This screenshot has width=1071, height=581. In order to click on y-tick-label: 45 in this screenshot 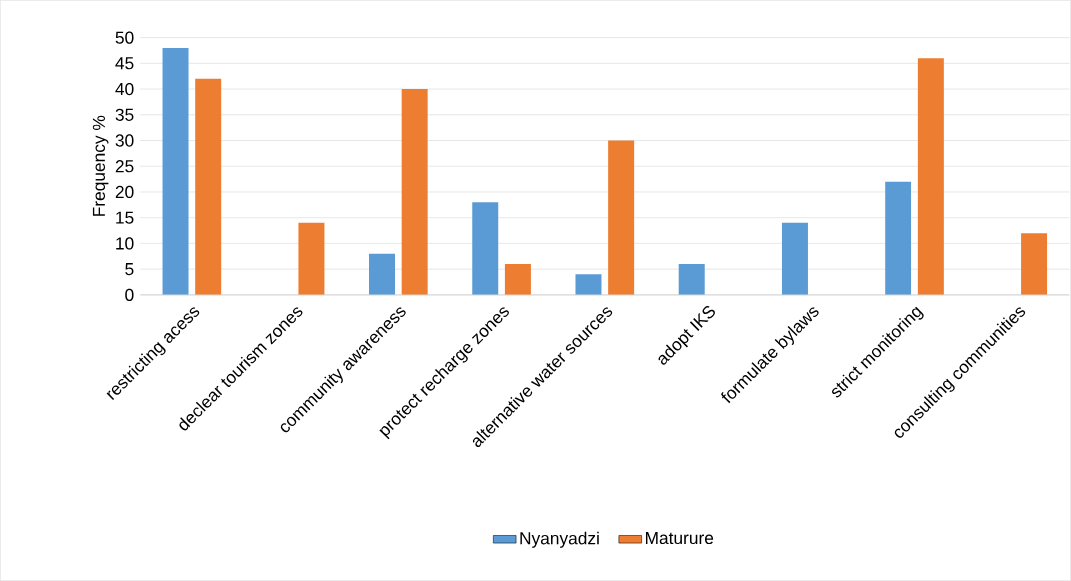, I will do `click(124, 63)`.